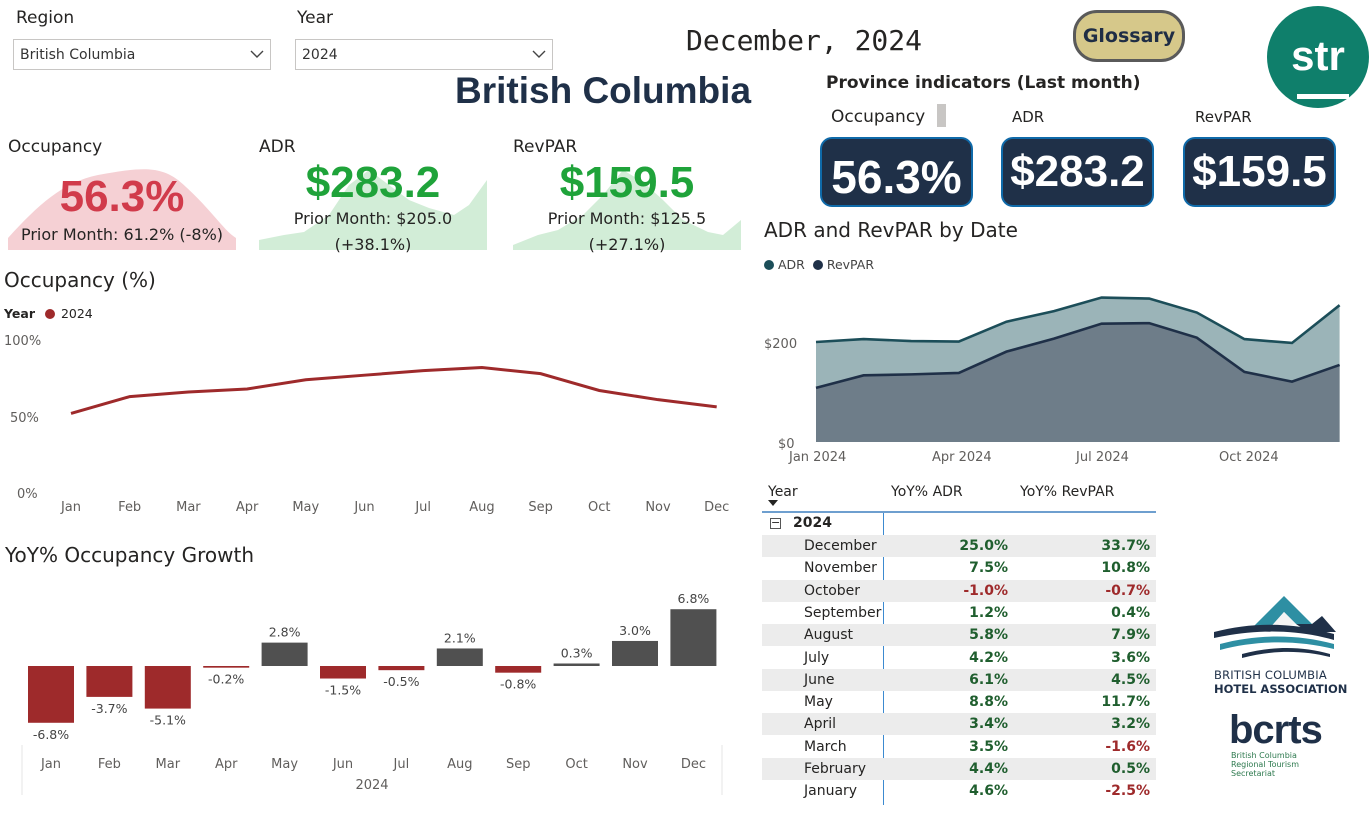 This screenshot has height=827, width=1371. I want to click on month-cell: March, so click(825, 746).